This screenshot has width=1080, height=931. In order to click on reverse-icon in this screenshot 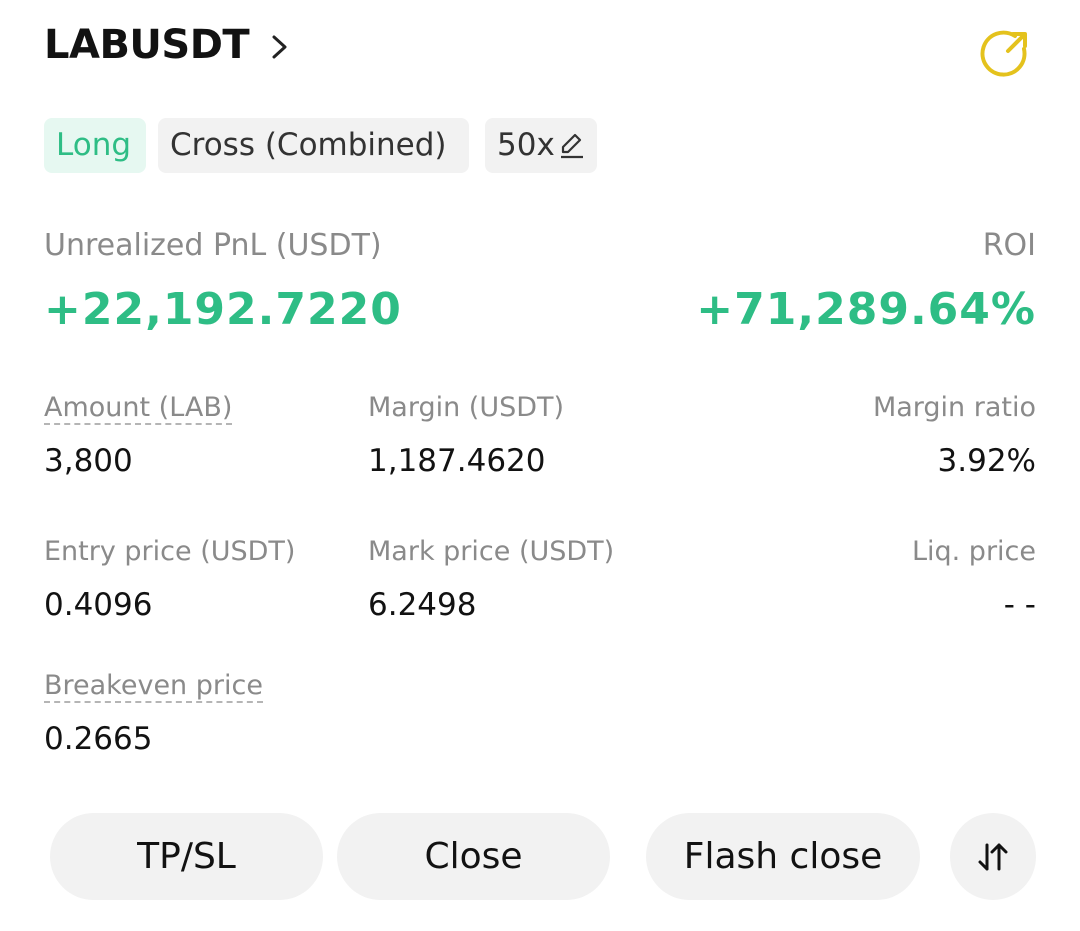, I will do `click(993, 857)`.